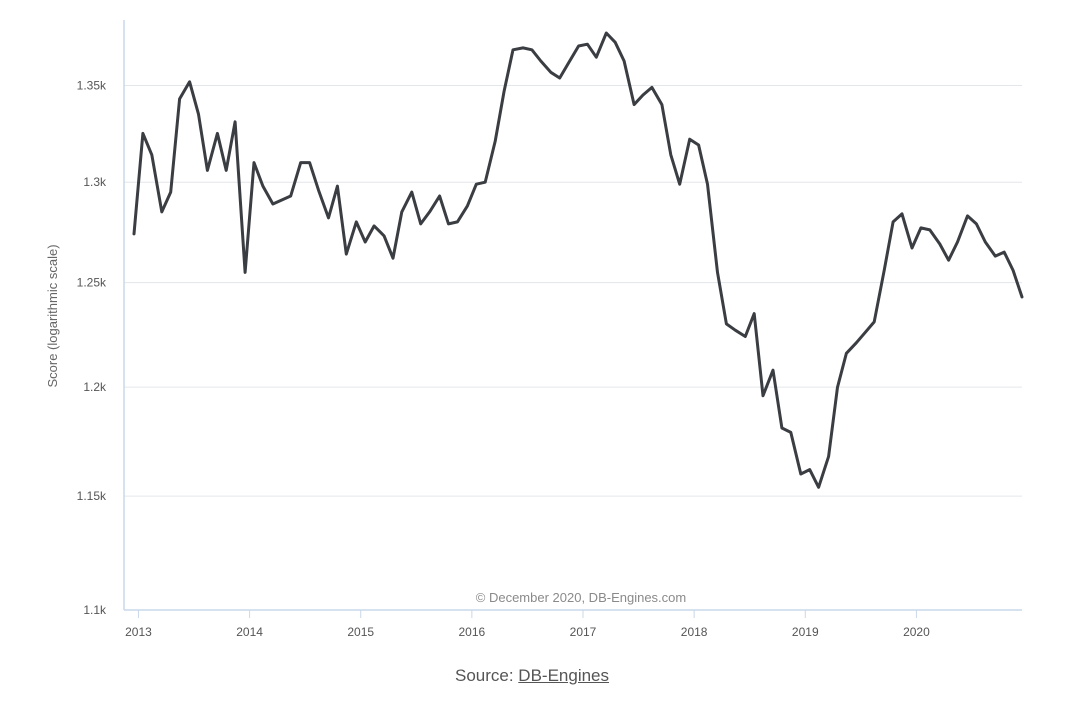 The width and height of the screenshot is (1090, 704). I want to click on y-axis-title: Score (logarithmic scale), so click(52, 315).